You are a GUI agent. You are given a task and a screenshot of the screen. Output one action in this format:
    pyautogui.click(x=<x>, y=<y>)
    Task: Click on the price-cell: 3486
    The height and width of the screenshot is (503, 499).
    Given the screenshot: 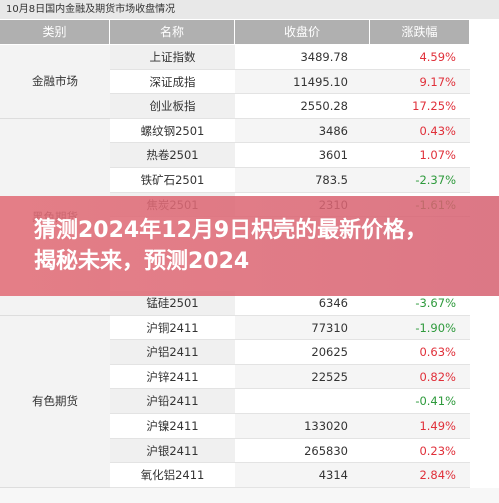 What is the action you would take?
    pyautogui.click(x=302, y=131)
    